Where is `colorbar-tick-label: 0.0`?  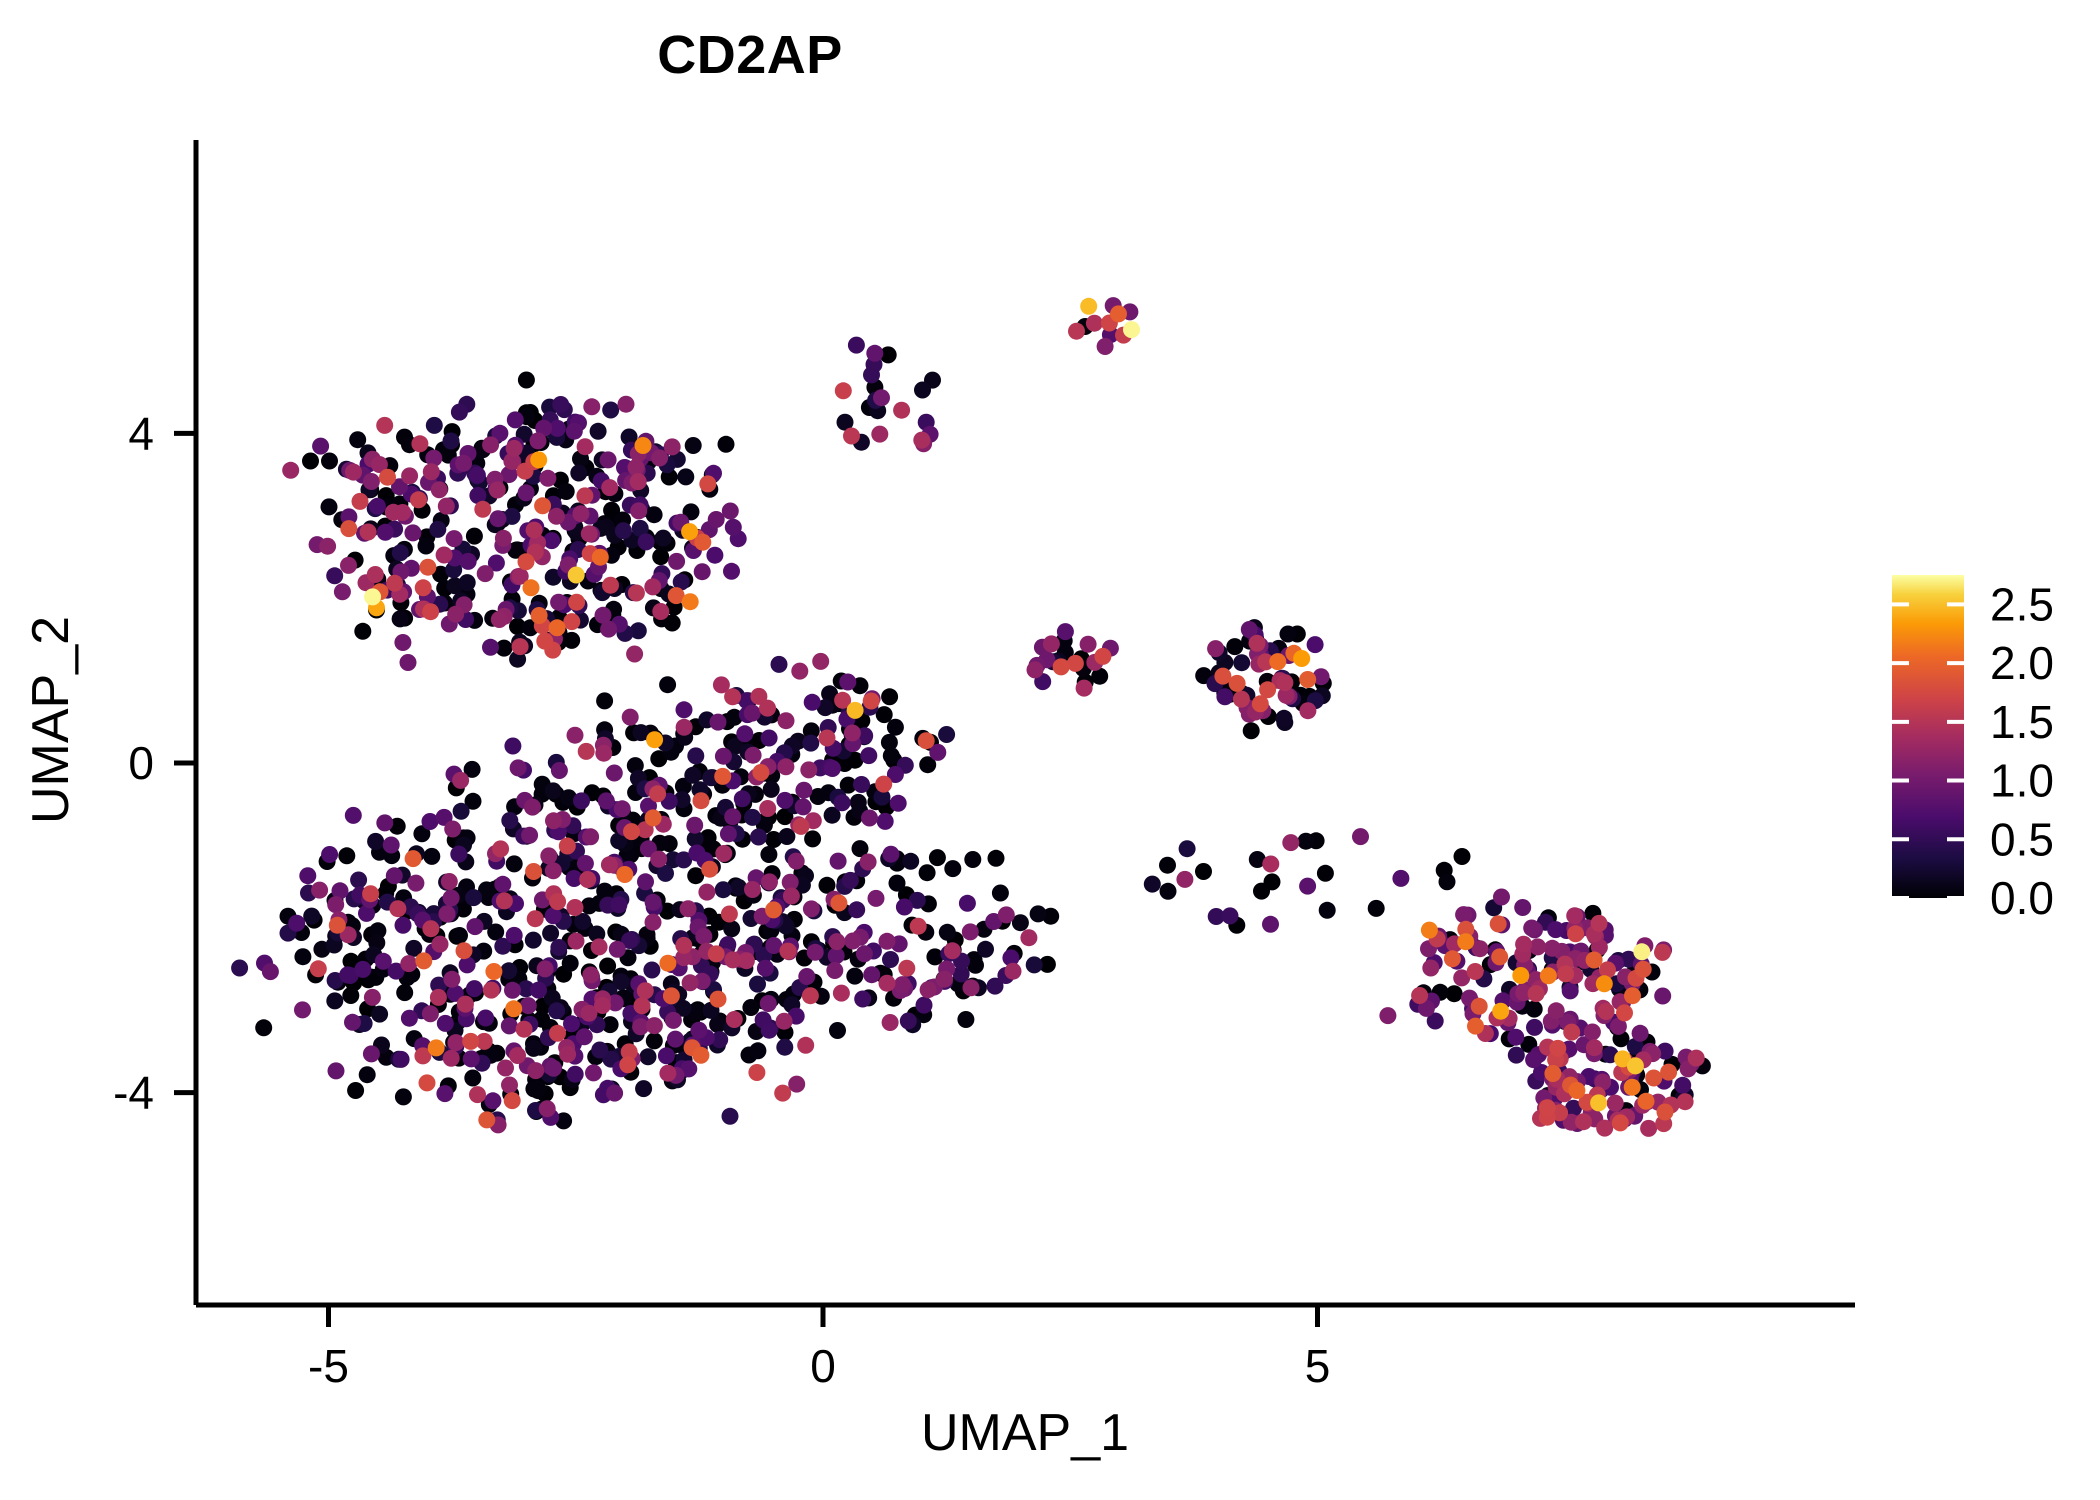 colorbar-tick-label: 0.0 is located at coordinates (2022, 898).